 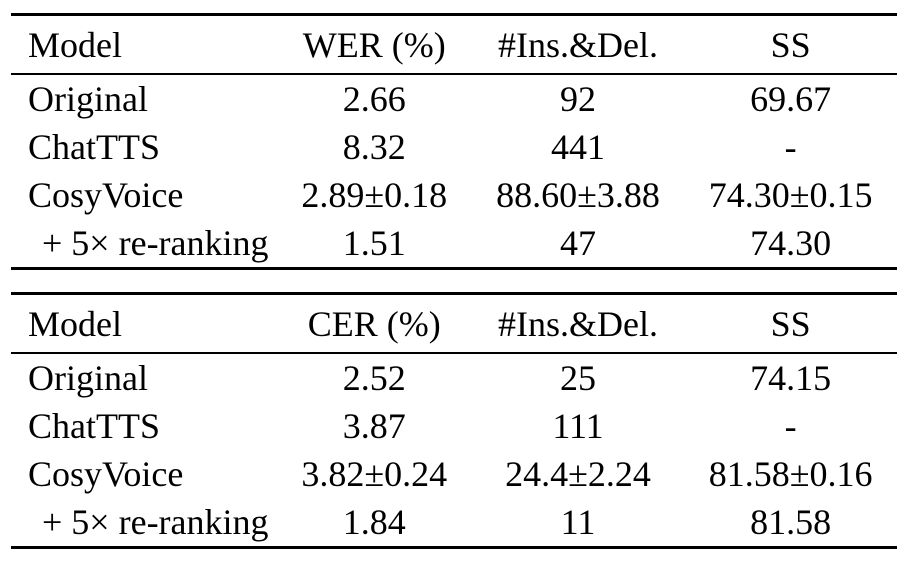 I want to click on wer-value-cell: 2.66, so click(x=374, y=99).